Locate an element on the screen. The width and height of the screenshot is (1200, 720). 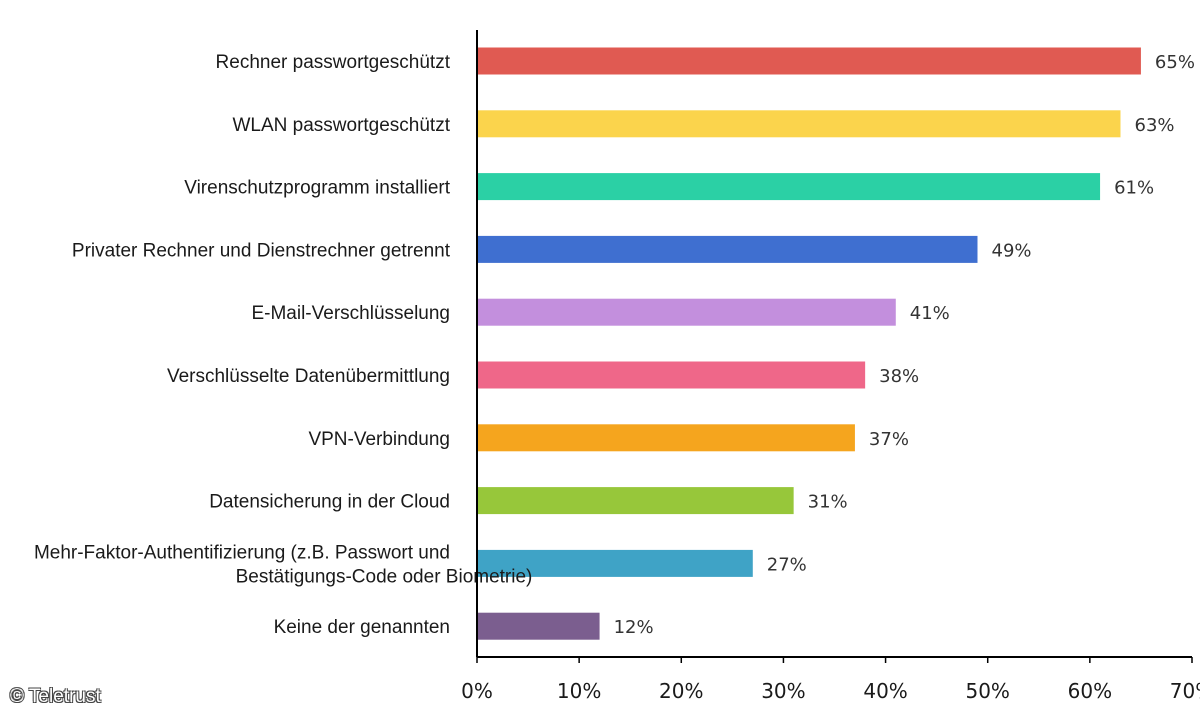
value-label: 31% is located at coordinates (828, 502).